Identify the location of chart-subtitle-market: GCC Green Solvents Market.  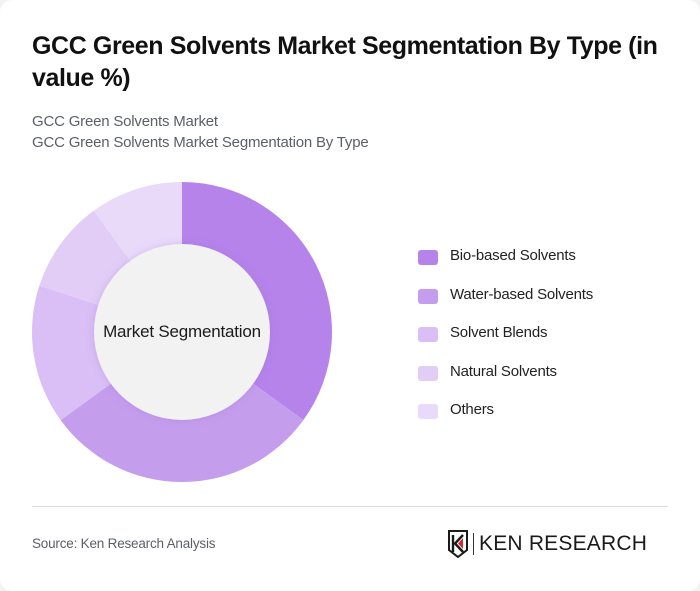
(125, 121).